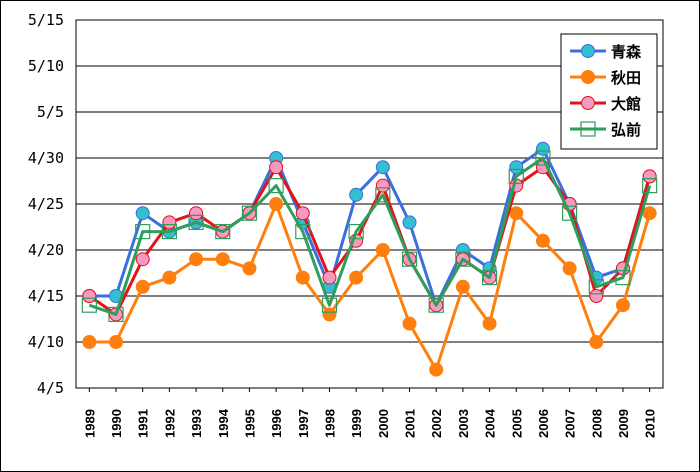 The height and width of the screenshot is (472, 700). Describe the element at coordinates (249, 423) in the screenshot. I see `x-tick-label: 1995` at that location.